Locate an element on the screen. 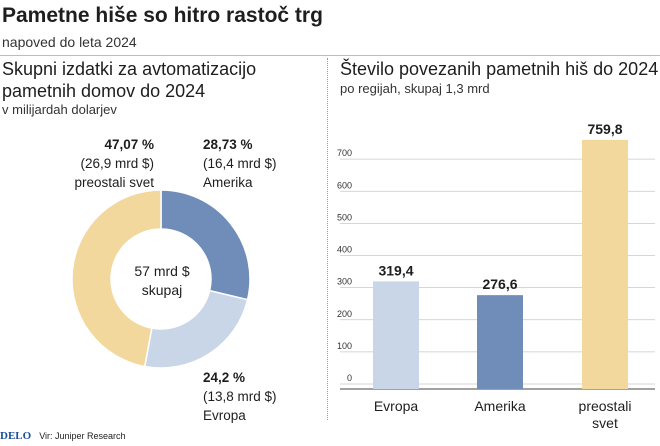  slice-label-preostali-svet: 47,07 % (26,9 mrd $) preostali svet is located at coordinates (78, 163).